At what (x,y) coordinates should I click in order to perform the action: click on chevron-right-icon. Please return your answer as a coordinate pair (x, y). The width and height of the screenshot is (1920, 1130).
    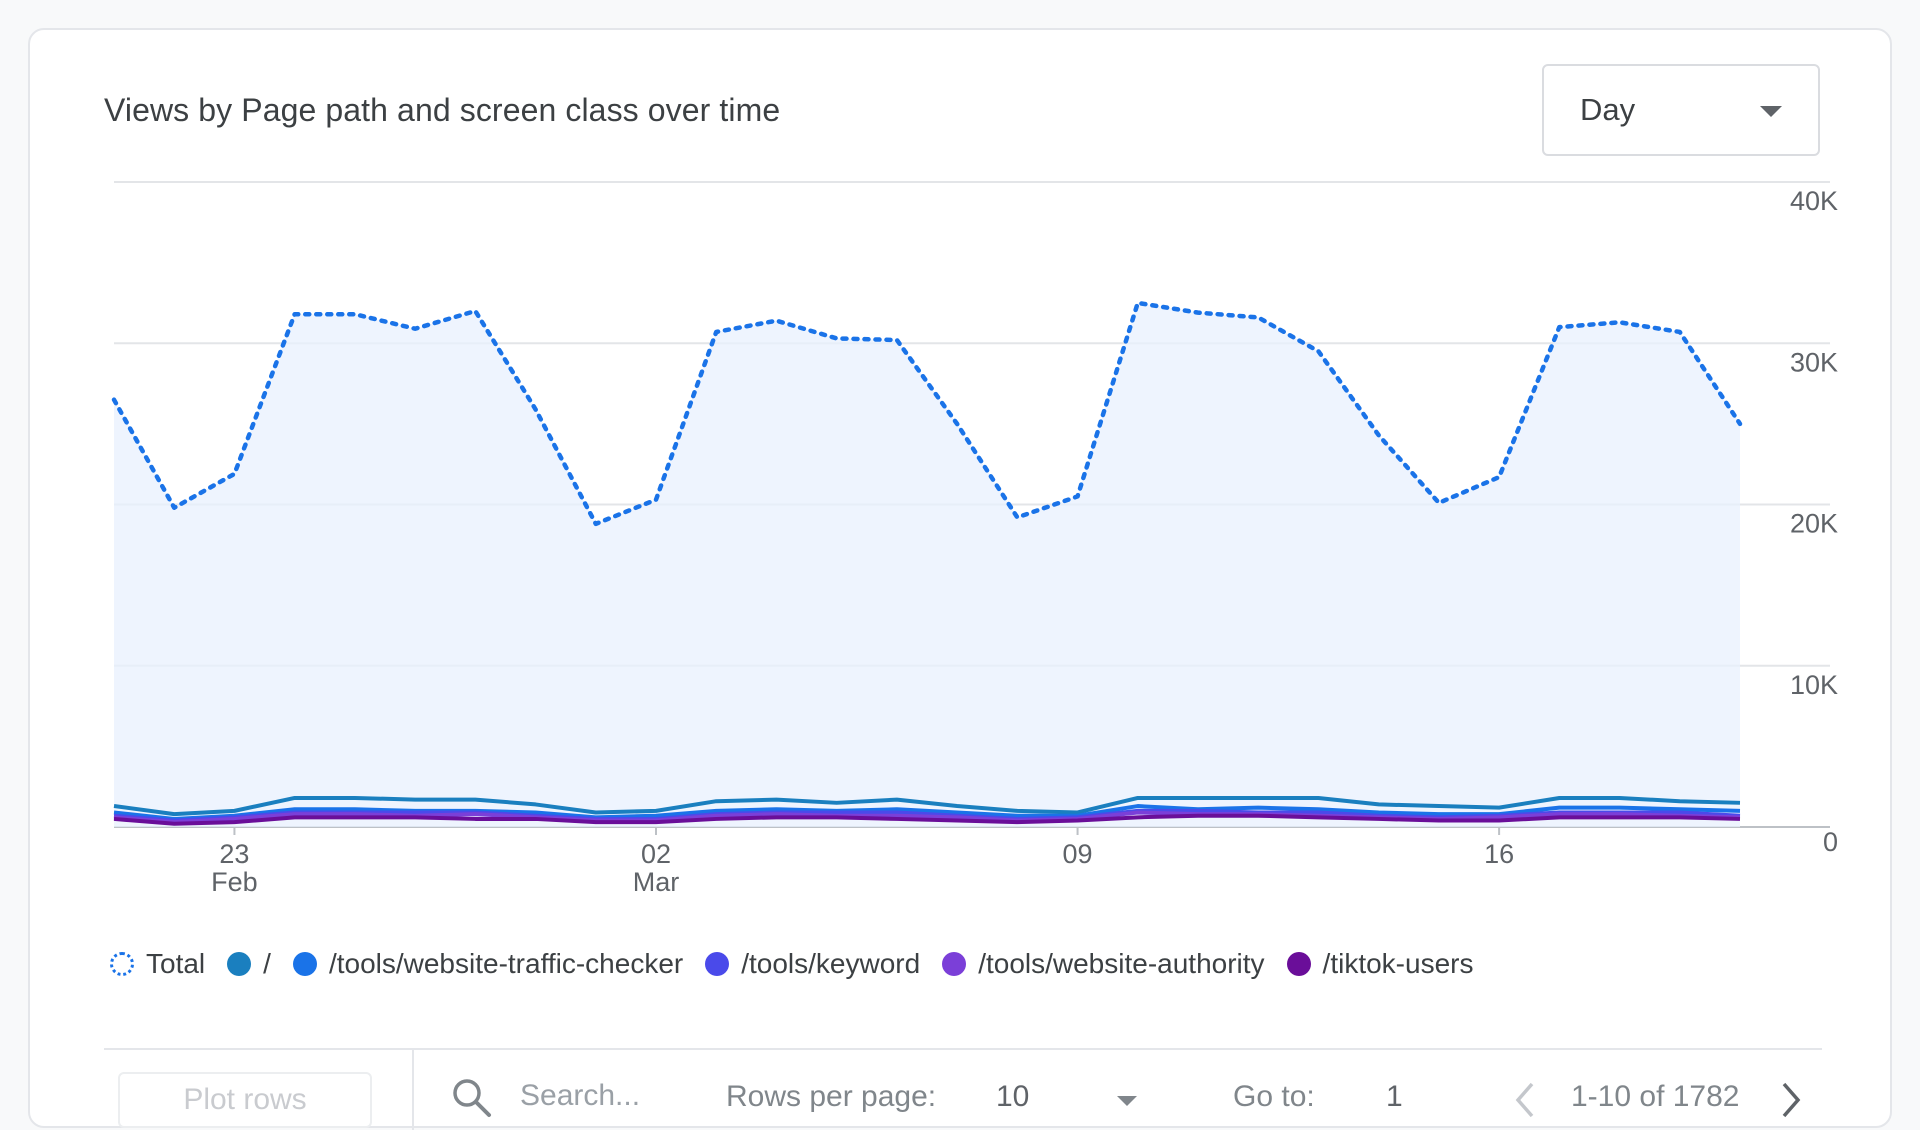
    Looking at the image, I should click on (1790, 1100).